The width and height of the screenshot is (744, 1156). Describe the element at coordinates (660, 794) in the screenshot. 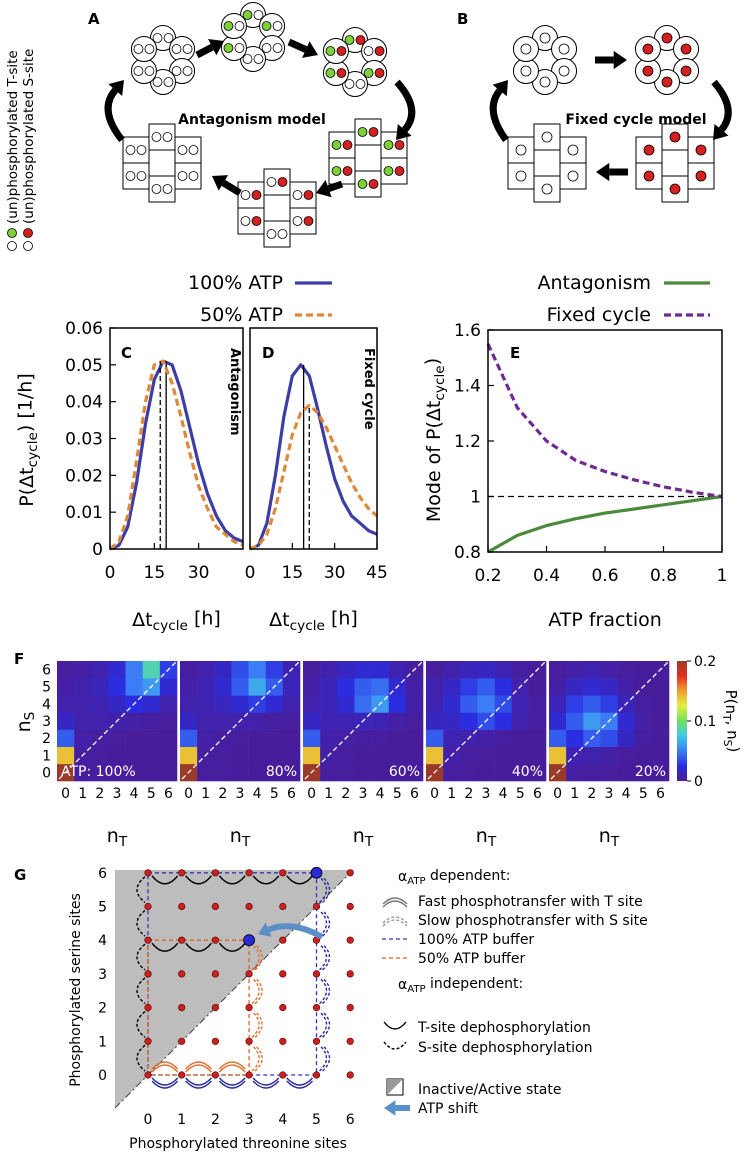

I see `x-tick-label: 6` at that location.